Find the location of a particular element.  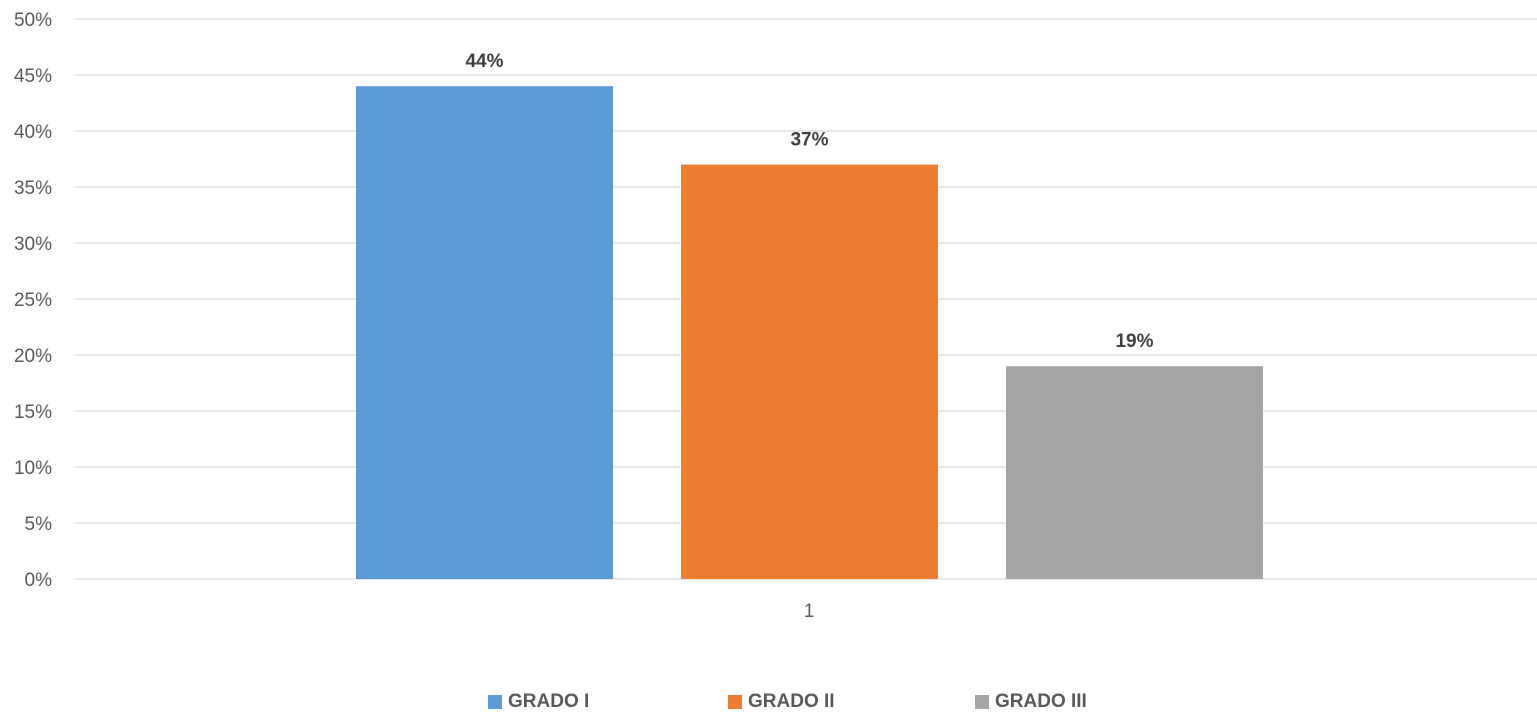

y-tick-label: 20% is located at coordinates (33, 356).